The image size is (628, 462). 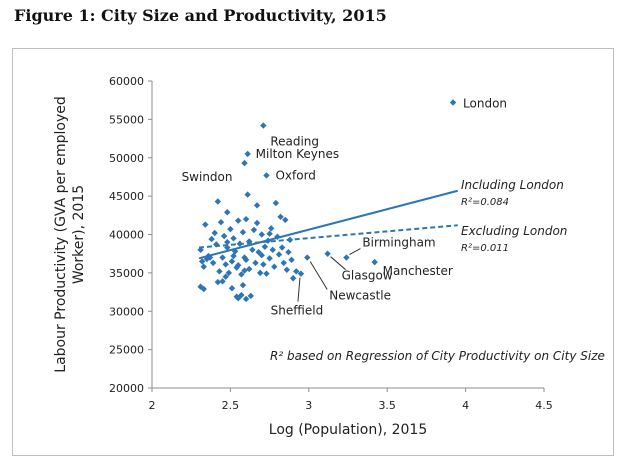 I want to click on city-label: Oxford, so click(x=295, y=175).